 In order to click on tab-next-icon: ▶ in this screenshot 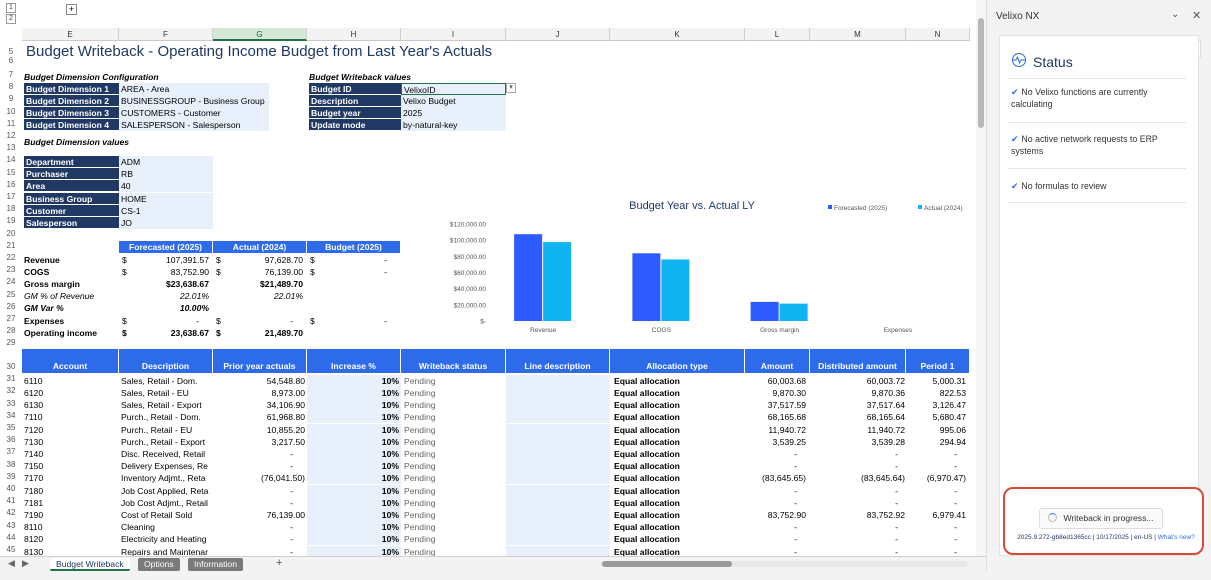, I will do `click(25, 563)`.